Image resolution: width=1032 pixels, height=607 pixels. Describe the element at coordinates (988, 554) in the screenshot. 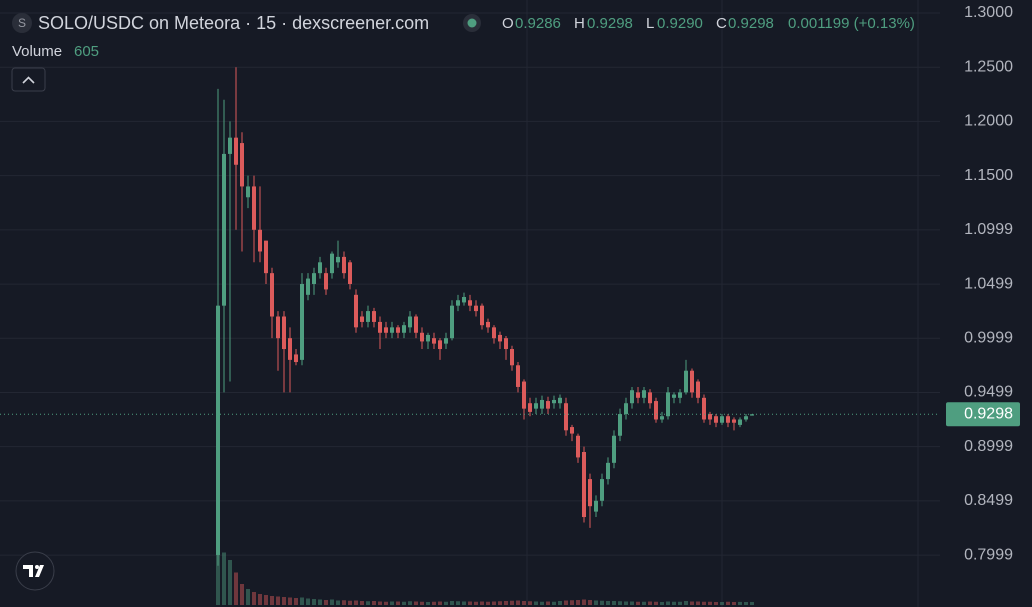

I see `y-tick-label: 0.7999` at that location.